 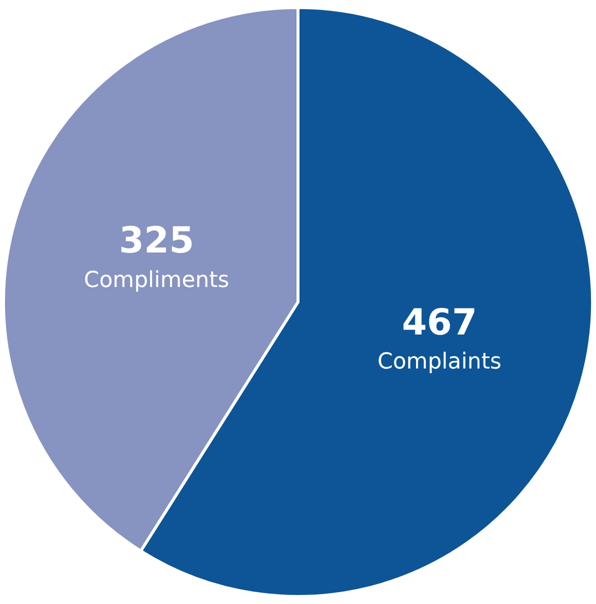 I want to click on slice-label: Complaints, so click(x=439, y=362).